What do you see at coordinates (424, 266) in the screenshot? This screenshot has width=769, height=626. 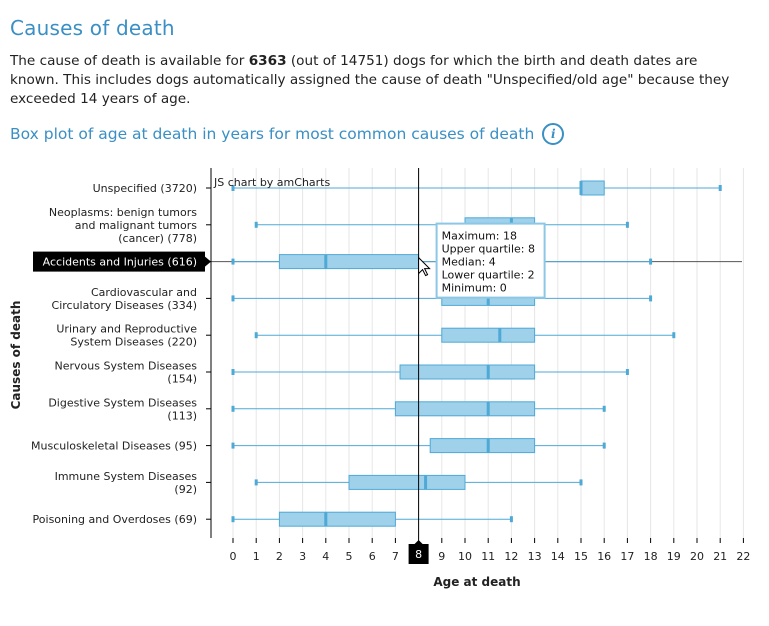 I see `mouse-cursor-icon` at bounding box center [424, 266].